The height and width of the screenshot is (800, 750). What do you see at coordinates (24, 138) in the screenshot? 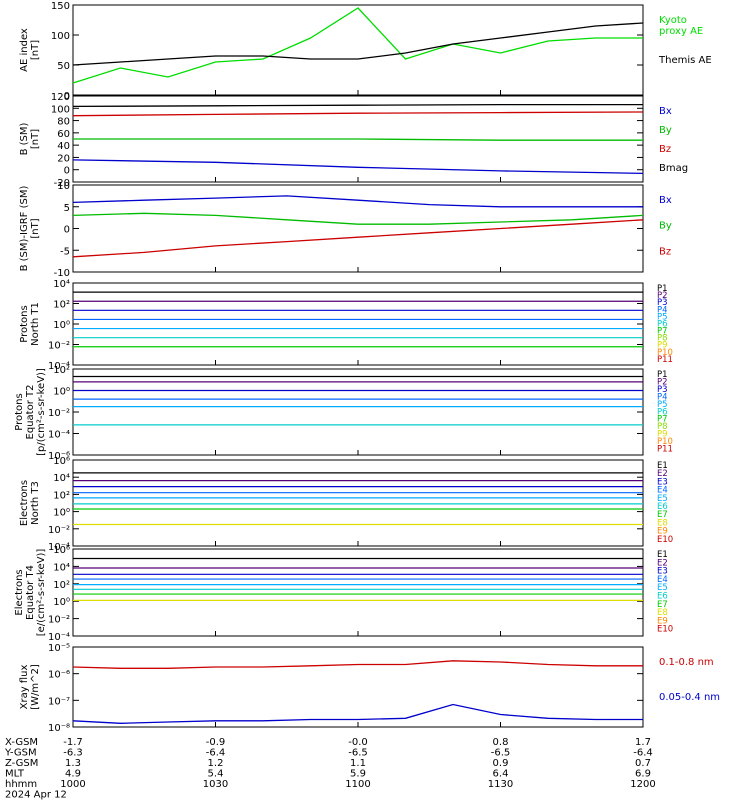
I see `y-axis-label: B (SM)` at bounding box center [24, 138].